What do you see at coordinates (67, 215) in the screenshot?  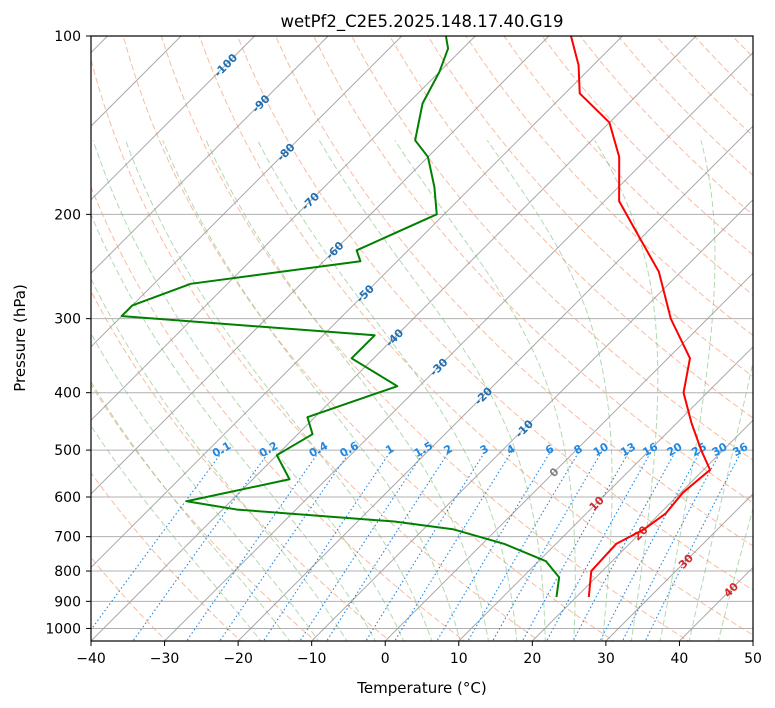 I see `y-tick-label: 200` at bounding box center [67, 215].